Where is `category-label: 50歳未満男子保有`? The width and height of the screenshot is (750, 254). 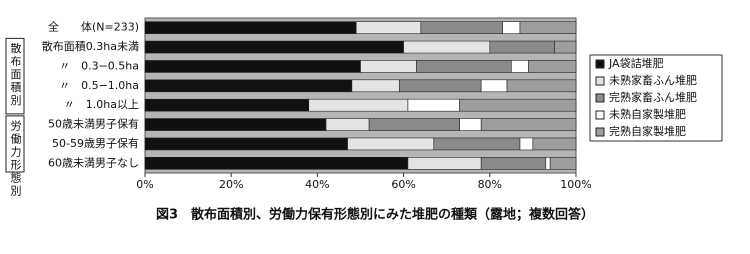
category-label: 50歳未満男子保有 is located at coordinates (93, 124).